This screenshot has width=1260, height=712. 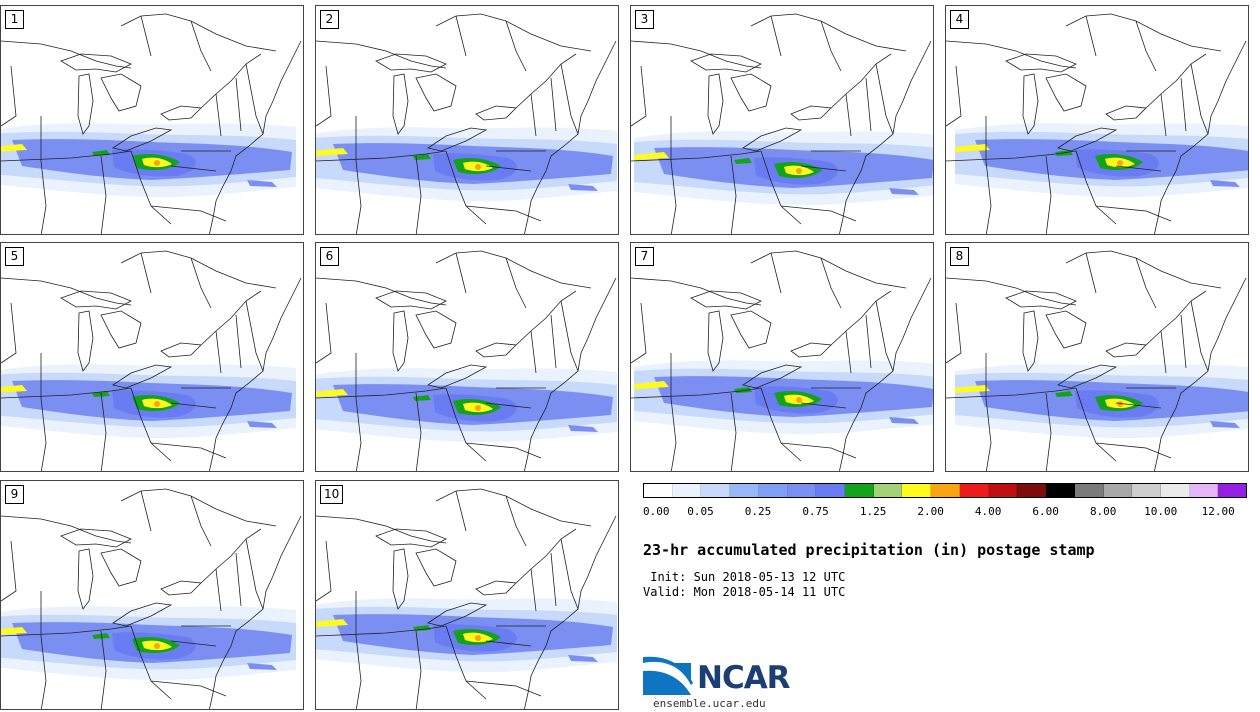 I want to click on member-number: 2, so click(x=329, y=19).